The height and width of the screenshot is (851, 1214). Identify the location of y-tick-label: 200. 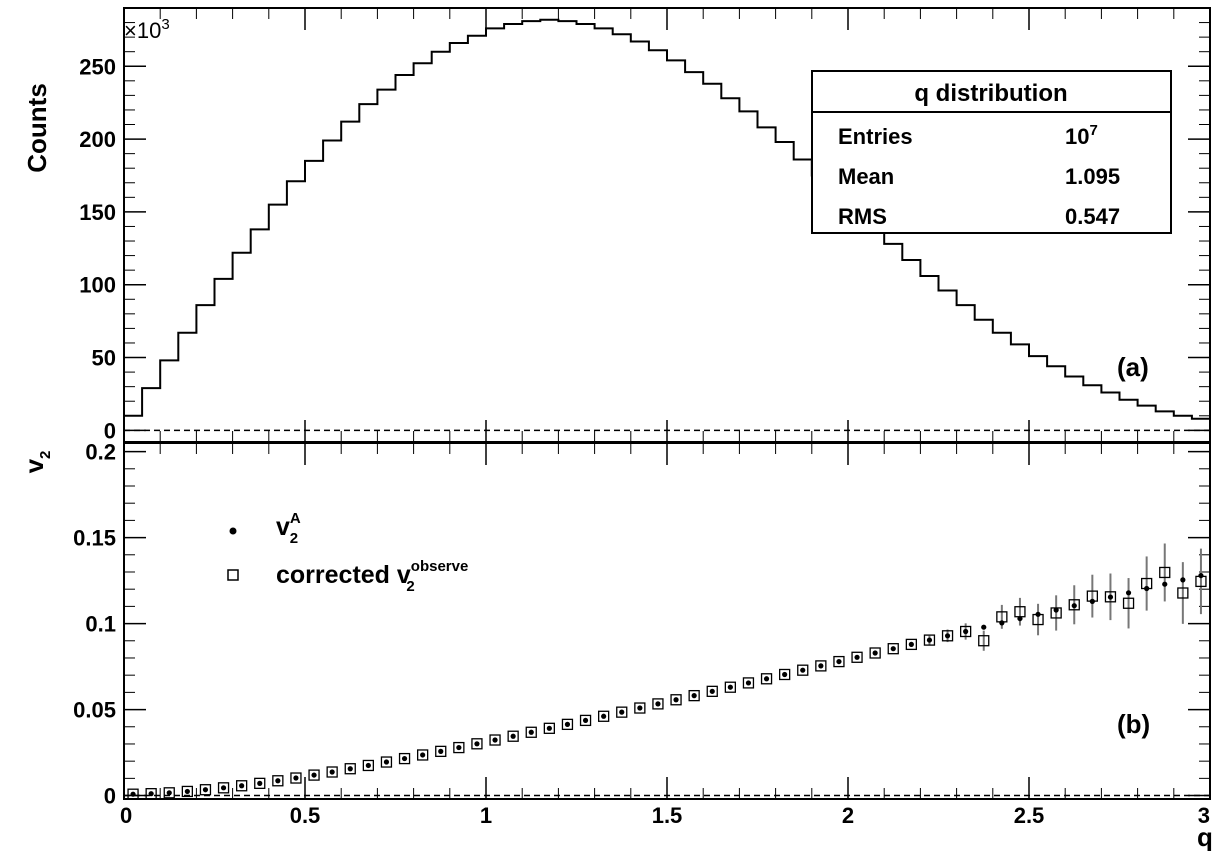
(97, 139).